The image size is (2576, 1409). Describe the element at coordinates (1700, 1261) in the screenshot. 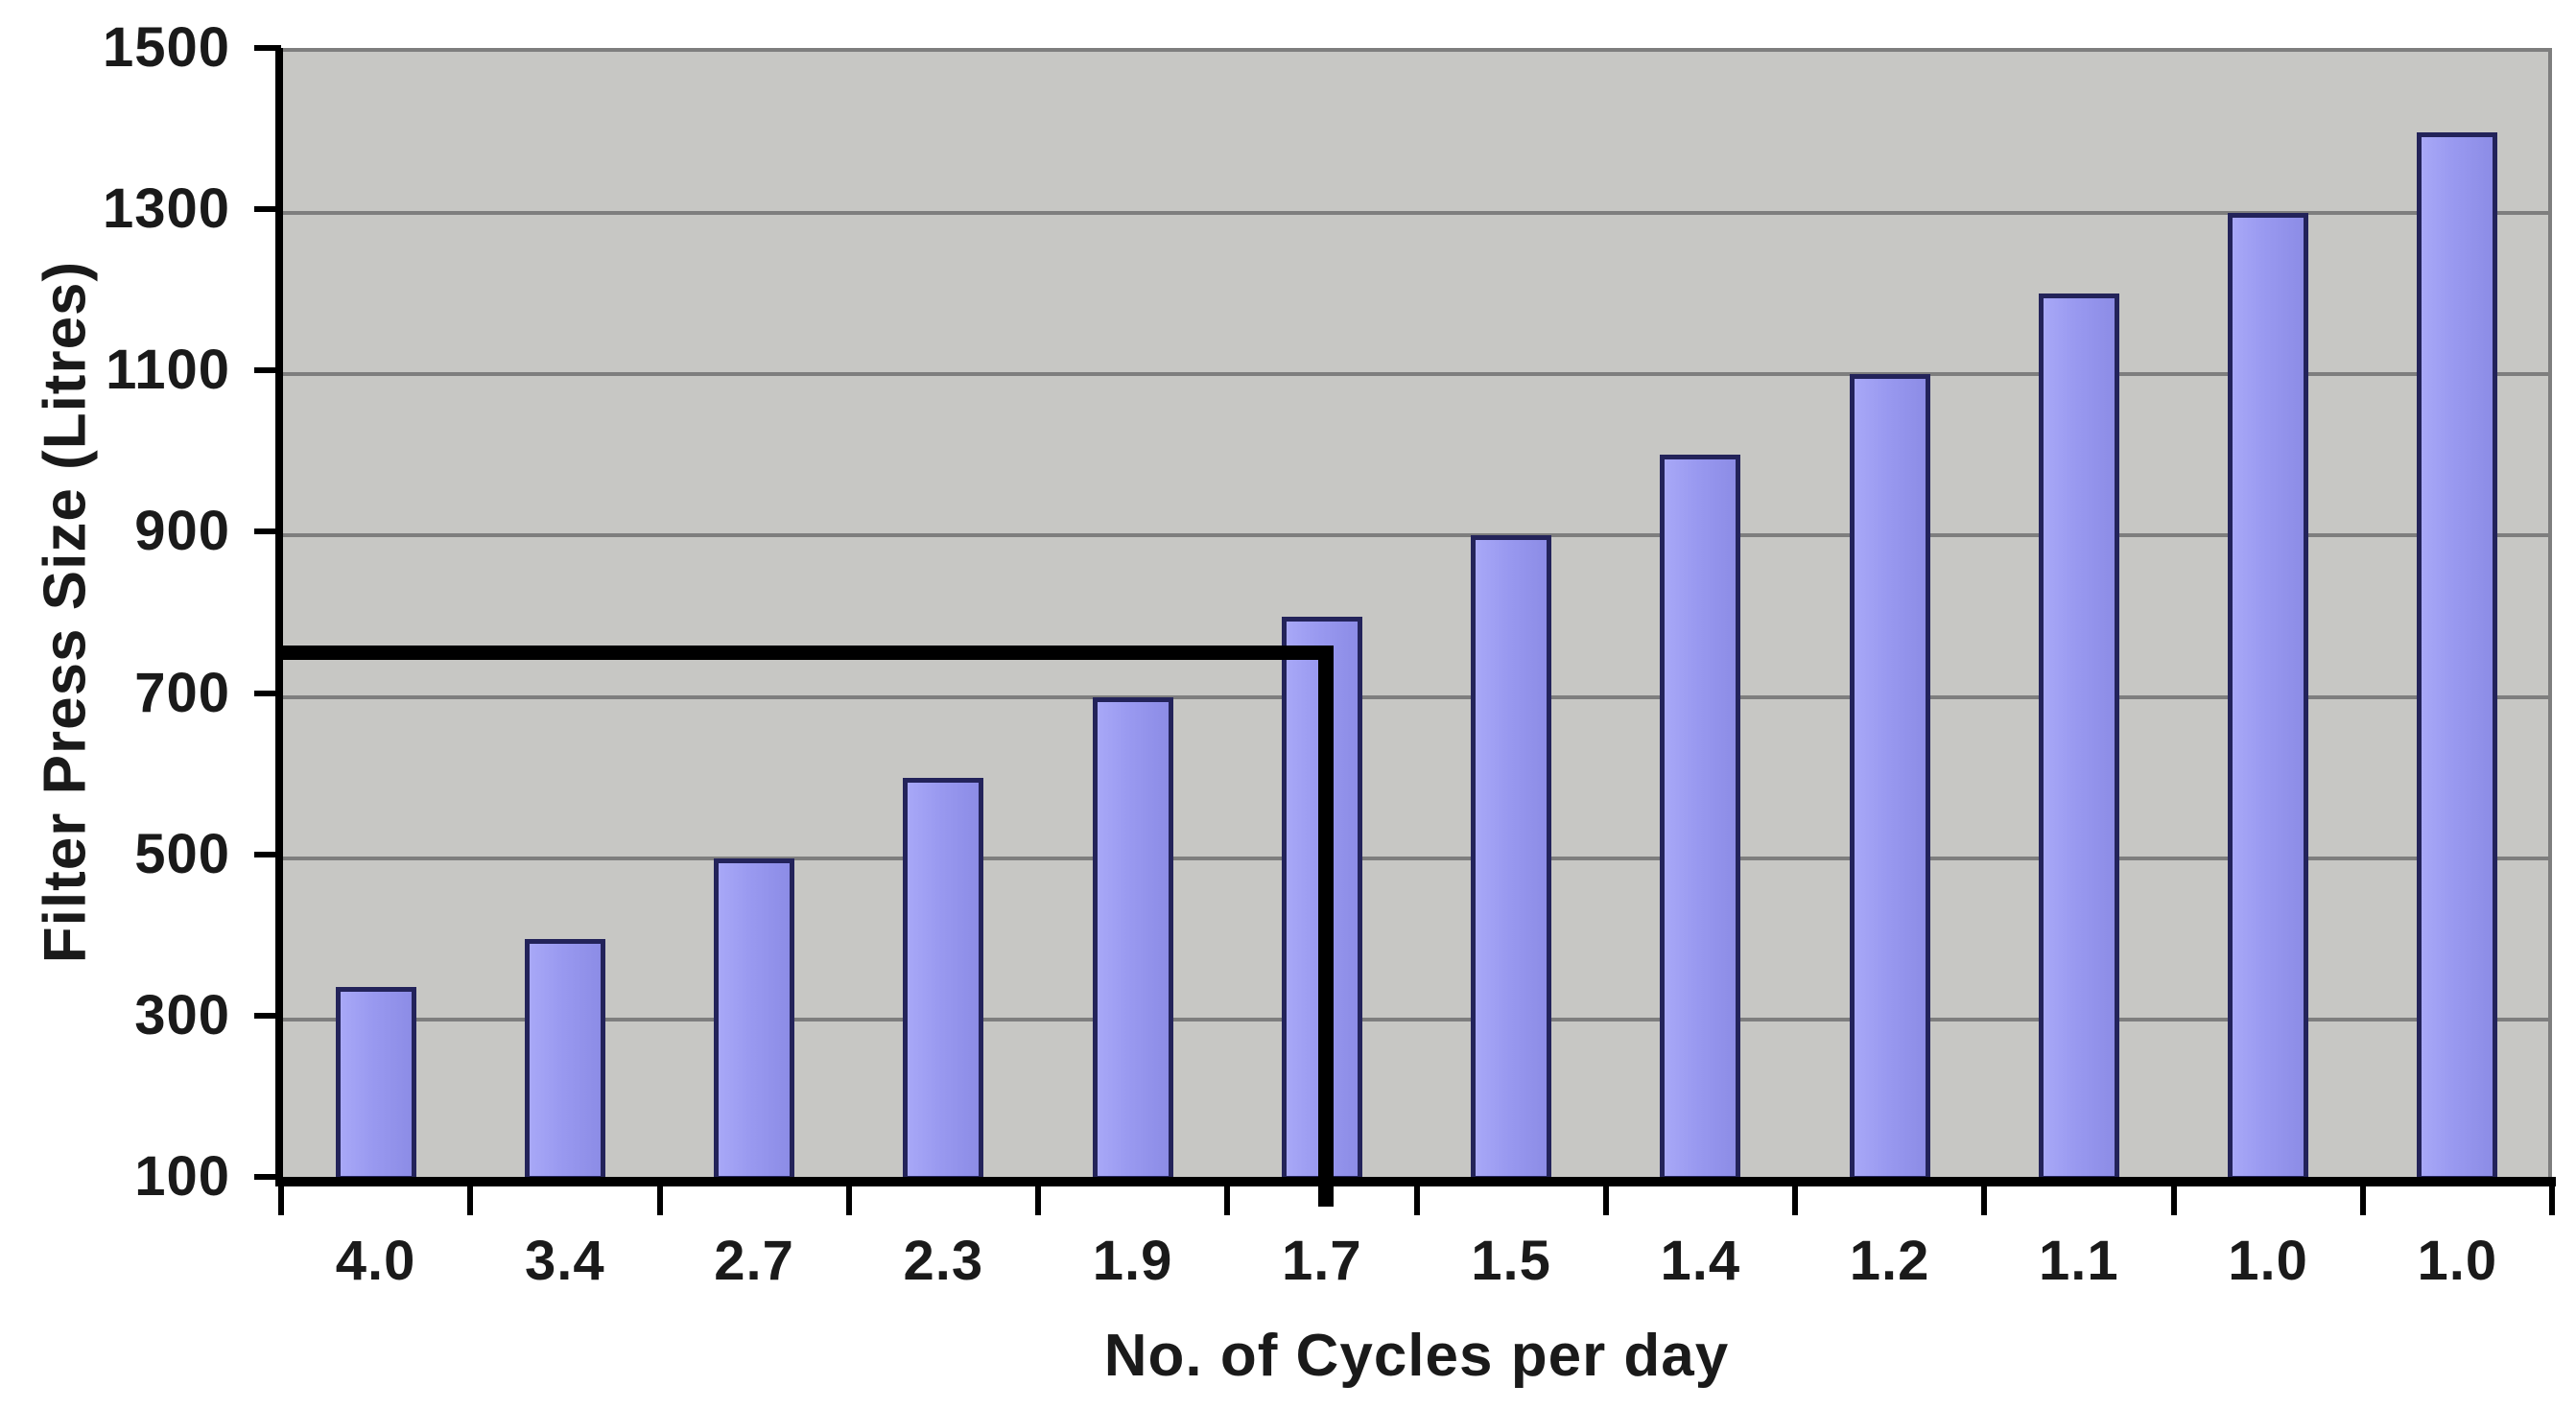

I see `x-tick-label-7: 1.4` at that location.